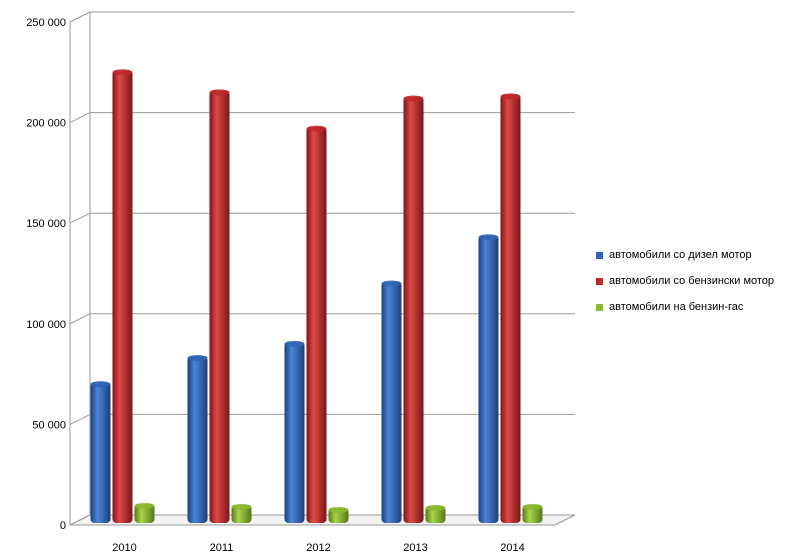 The width and height of the screenshot is (800, 560). Describe the element at coordinates (63, 526) in the screenshot. I see `y-tick-label: 0` at that location.